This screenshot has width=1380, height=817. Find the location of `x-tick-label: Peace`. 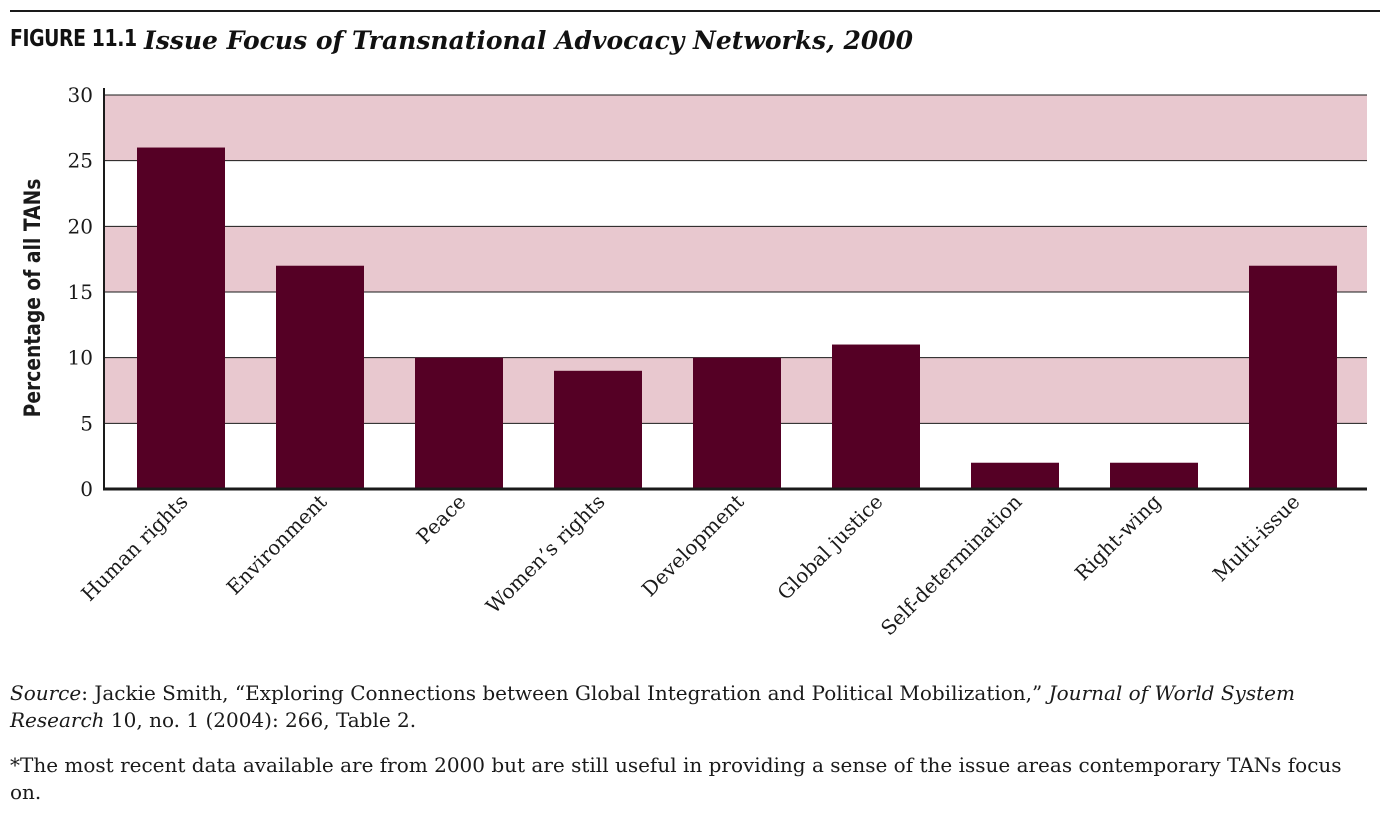

x-tick-label: Peace is located at coordinates (441, 519).